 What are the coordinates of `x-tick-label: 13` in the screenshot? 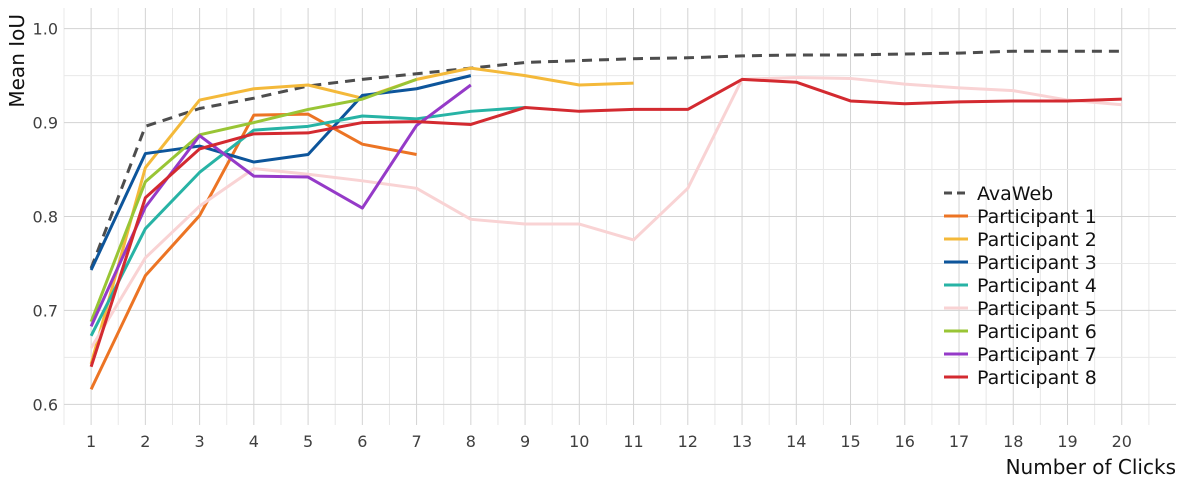 It's located at (742, 441).